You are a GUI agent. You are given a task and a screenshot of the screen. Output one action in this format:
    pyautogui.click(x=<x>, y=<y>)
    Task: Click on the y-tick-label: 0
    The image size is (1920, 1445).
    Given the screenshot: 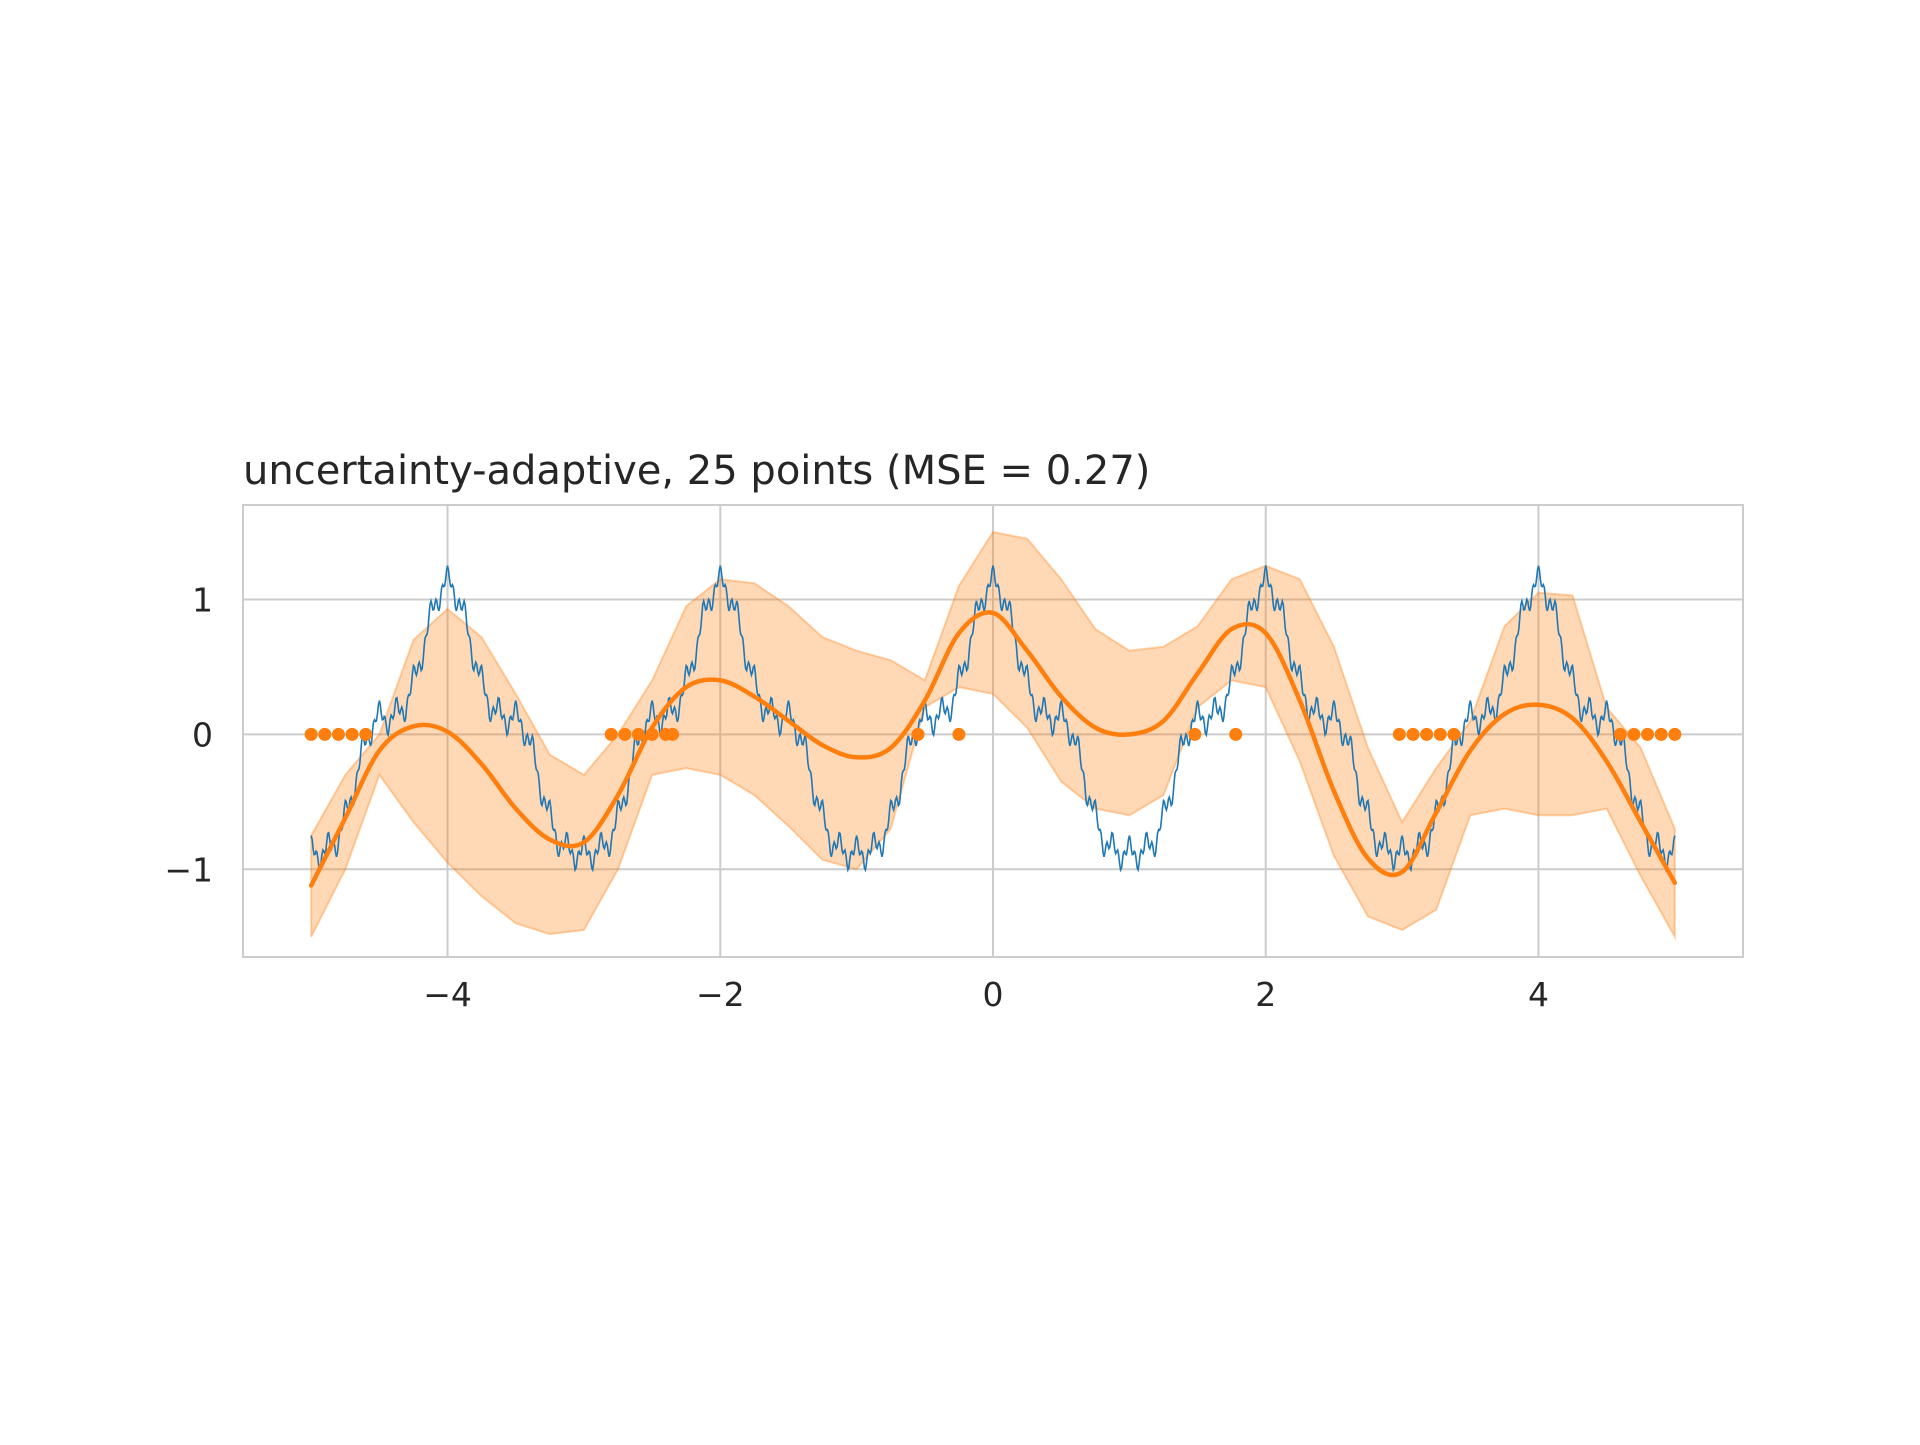 What is the action you would take?
    pyautogui.click(x=202, y=734)
    